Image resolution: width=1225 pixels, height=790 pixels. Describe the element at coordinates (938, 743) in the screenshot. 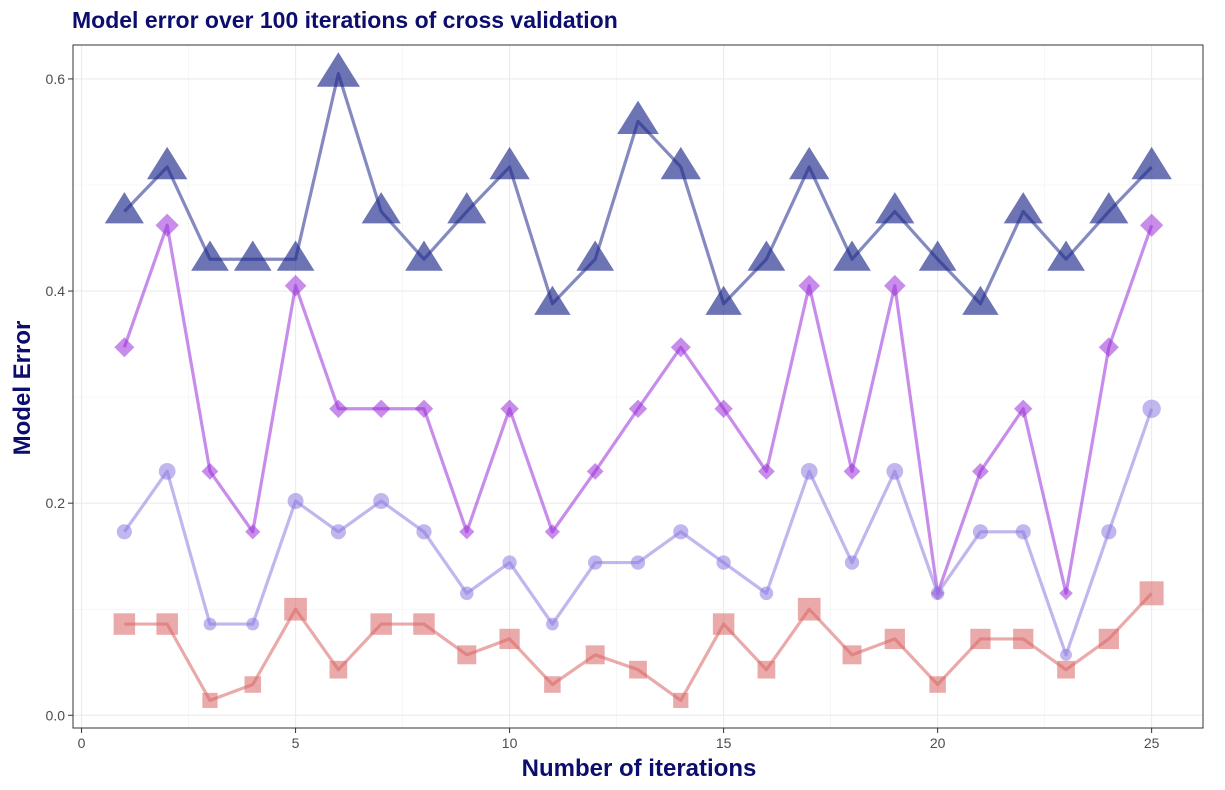

I see `x-tick-label: 20` at that location.